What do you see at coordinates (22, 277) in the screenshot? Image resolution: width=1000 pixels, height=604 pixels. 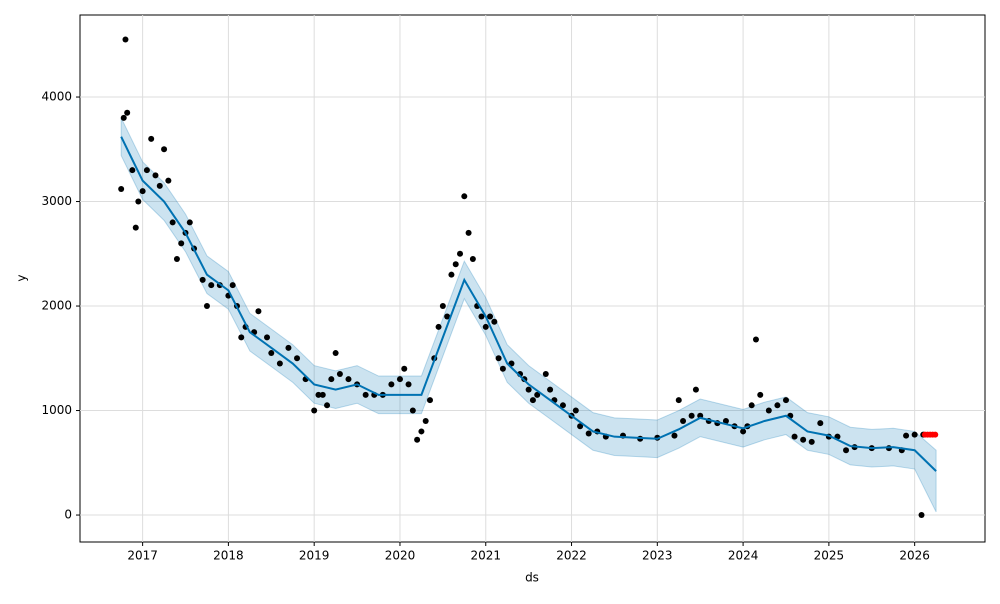 I see `y-axis-label: y` at bounding box center [22, 277].